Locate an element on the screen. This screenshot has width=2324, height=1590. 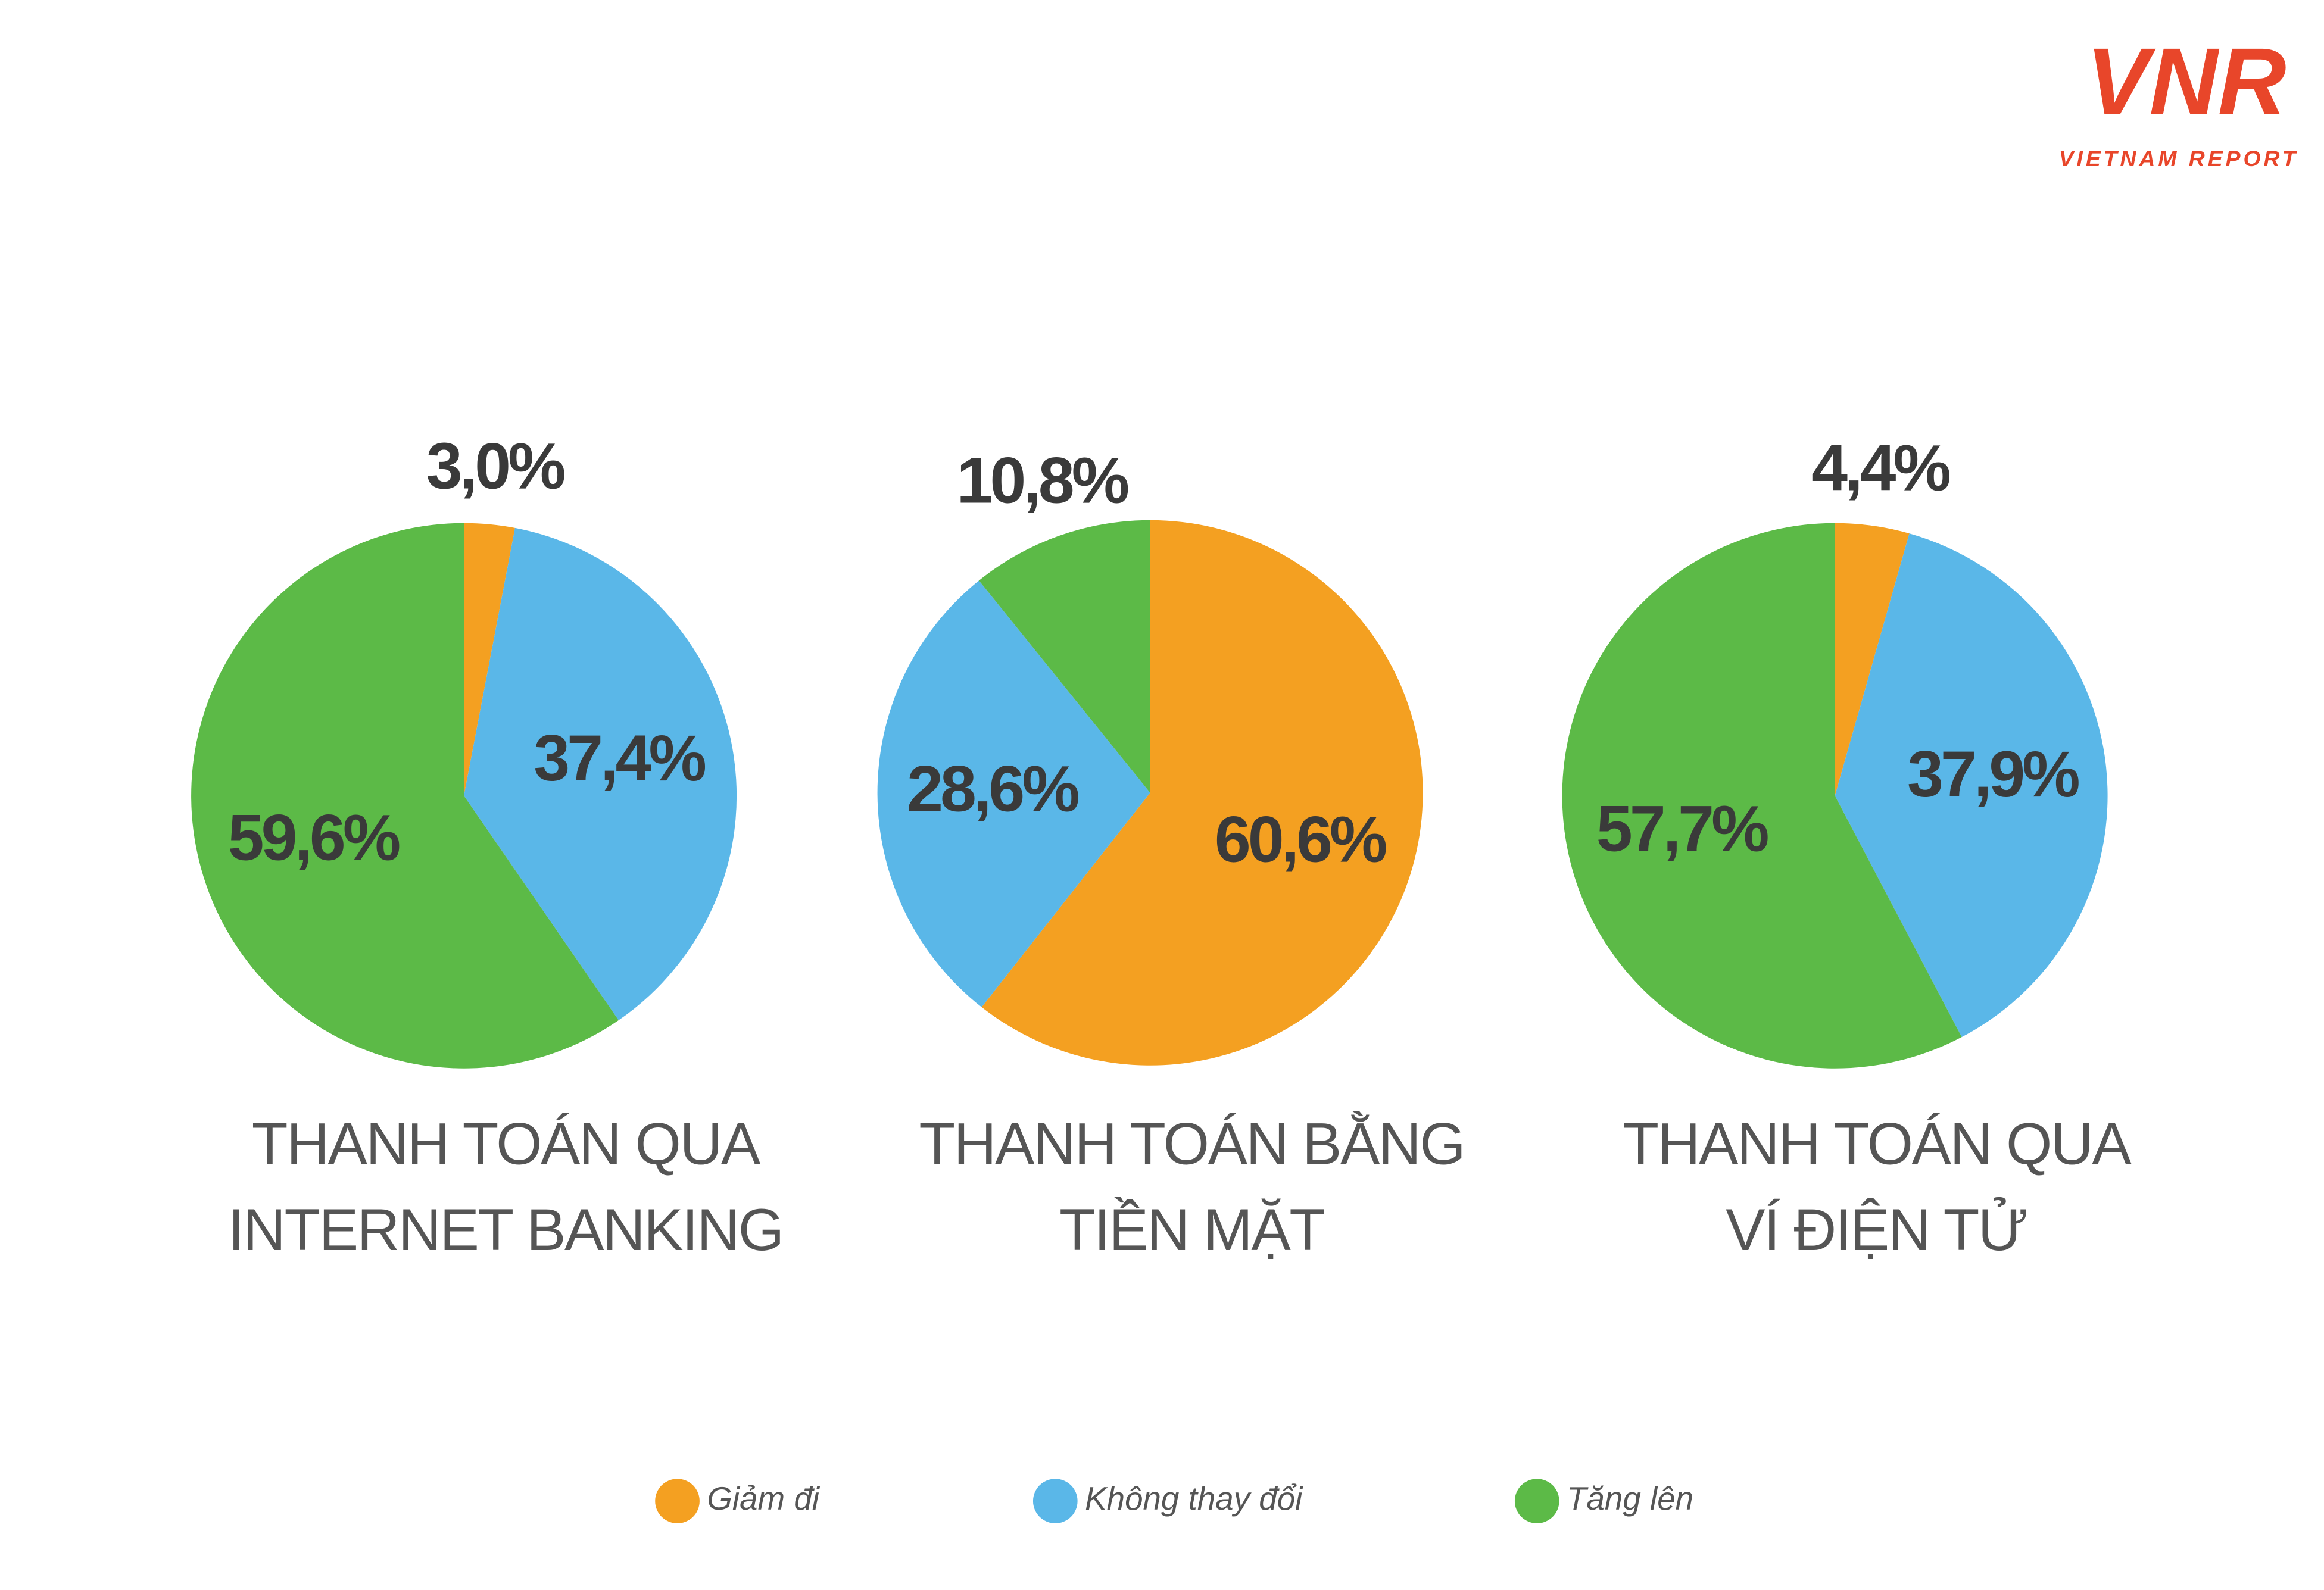
logo-text: VIETNAM REPORT is located at coordinates (2179, 158).